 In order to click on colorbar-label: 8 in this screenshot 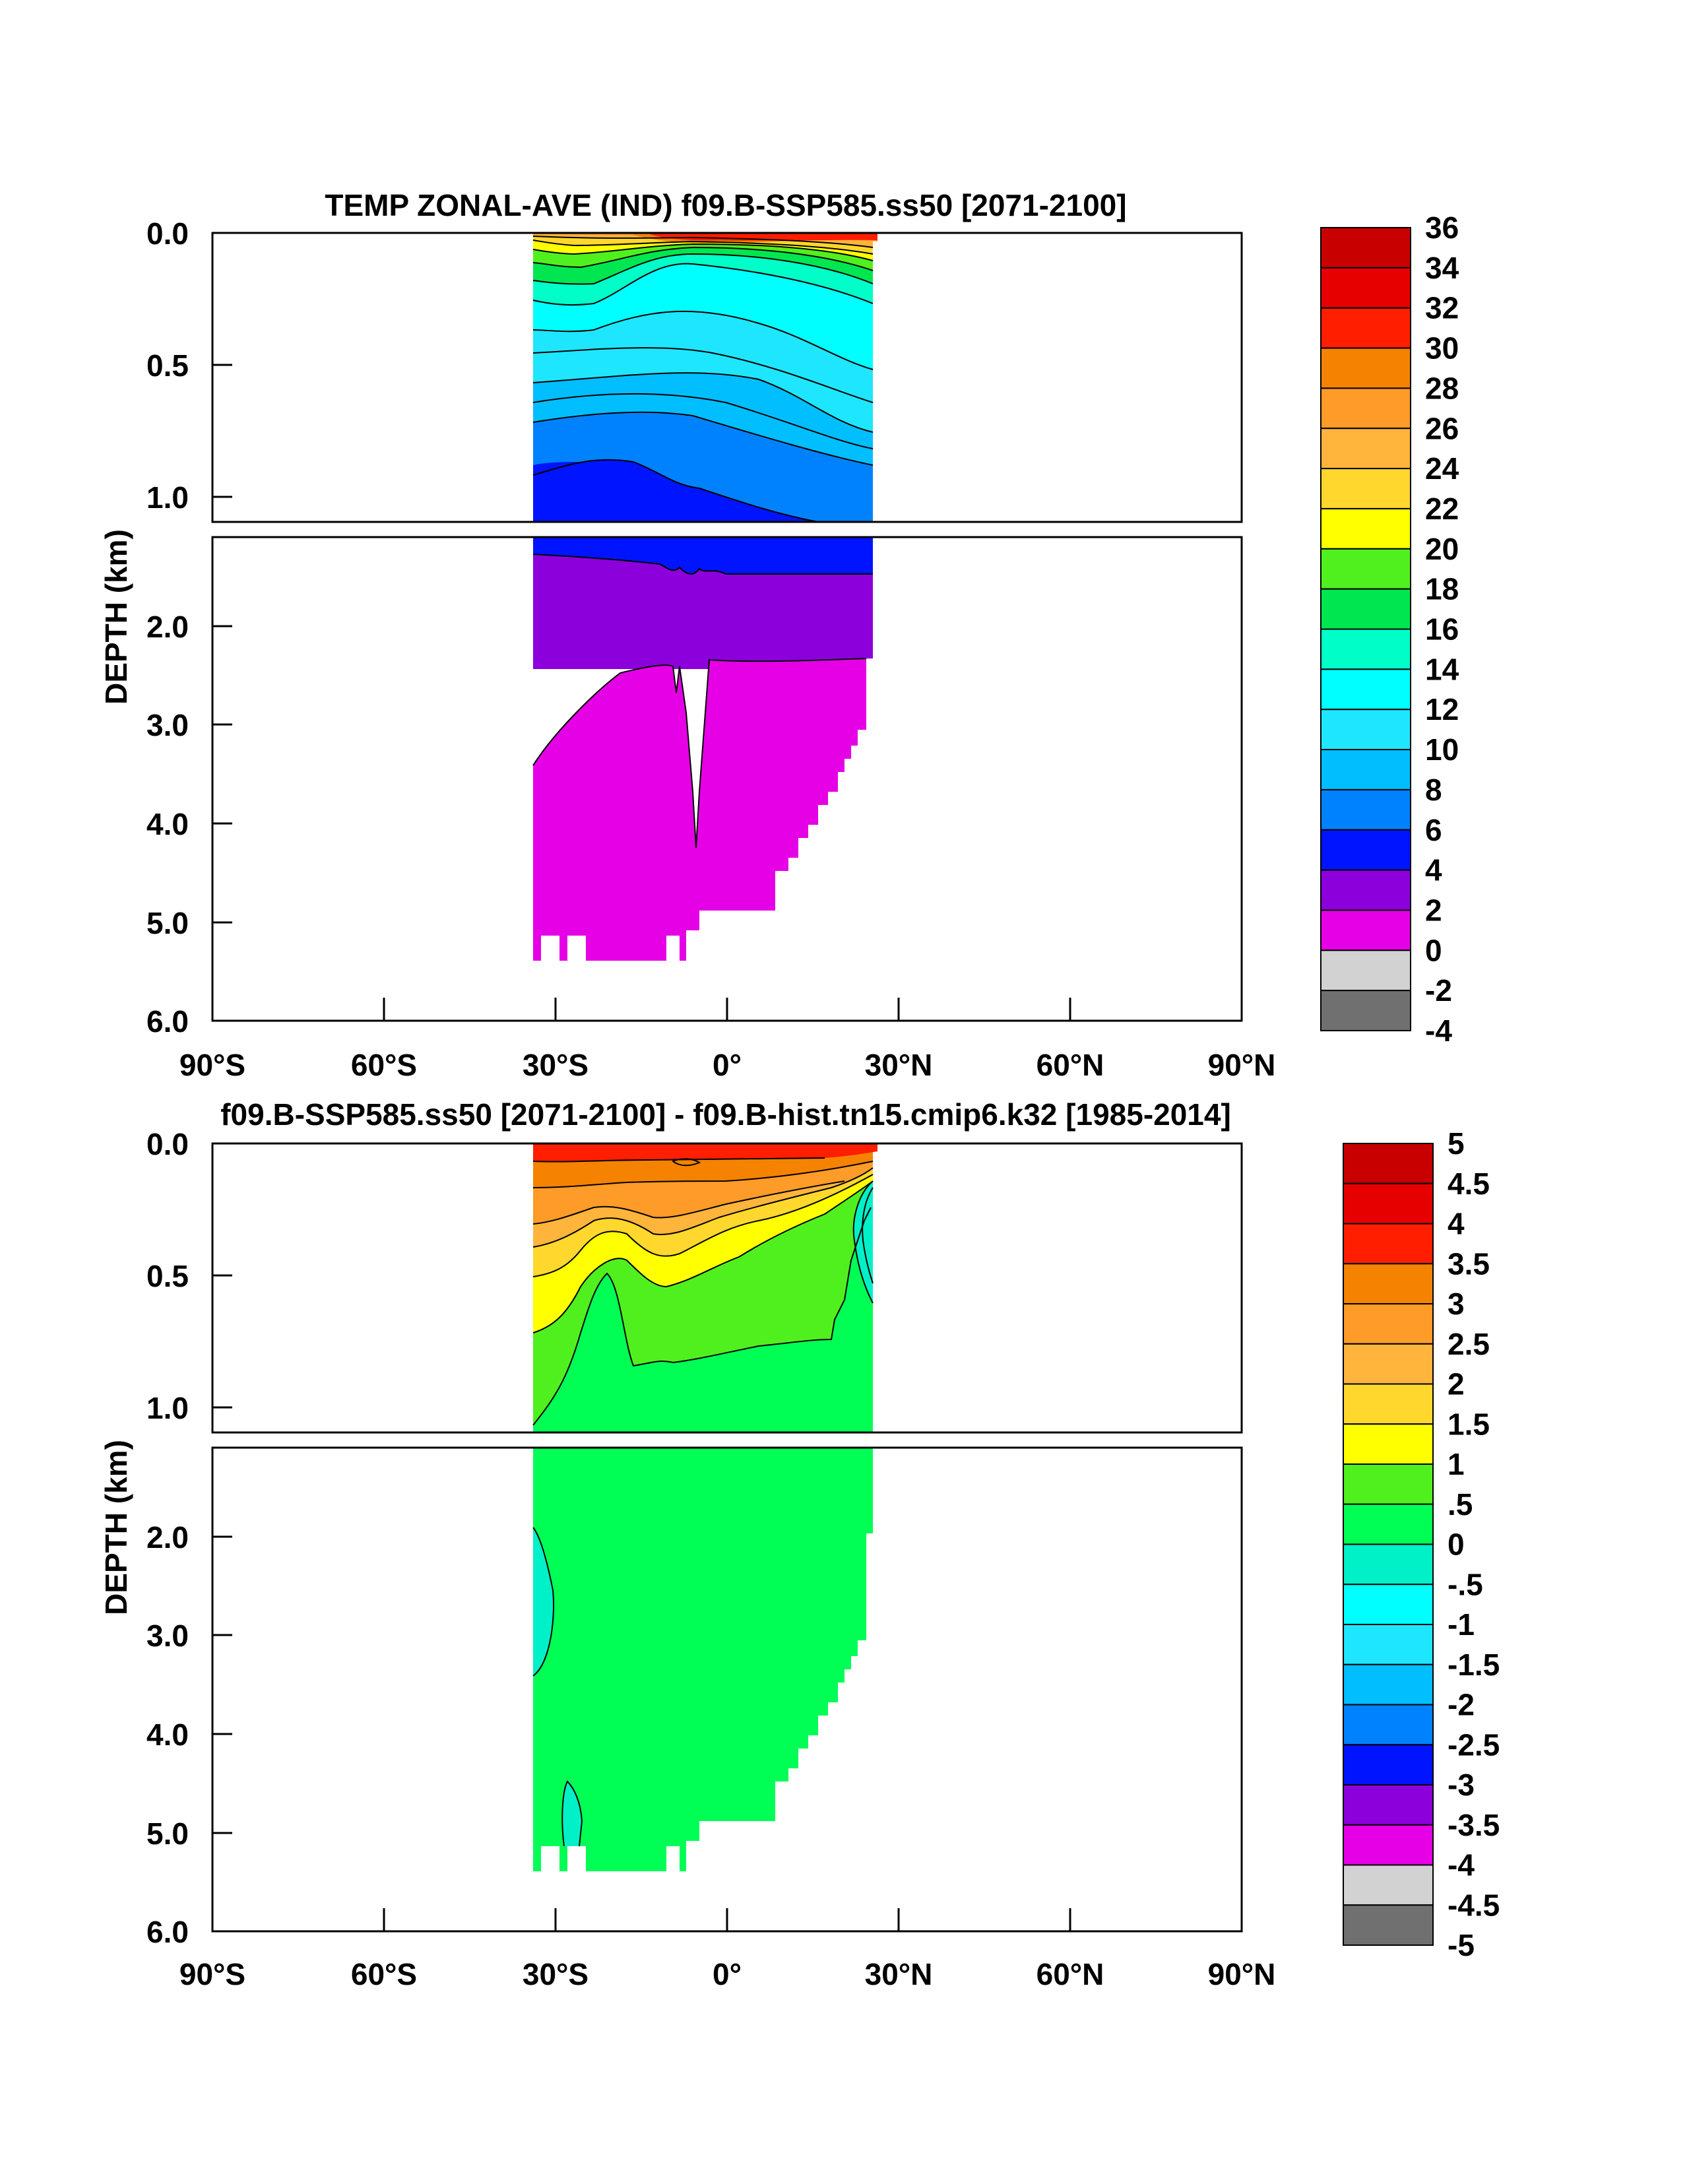, I will do `click(1433, 790)`.